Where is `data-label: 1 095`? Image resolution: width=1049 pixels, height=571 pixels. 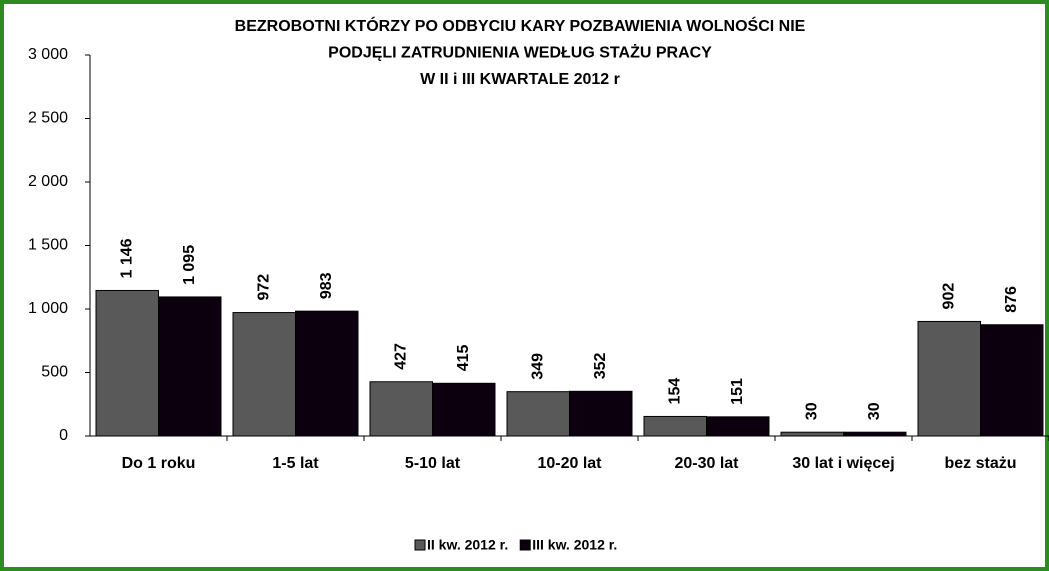 data-label: 1 095 is located at coordinates (189, 265).